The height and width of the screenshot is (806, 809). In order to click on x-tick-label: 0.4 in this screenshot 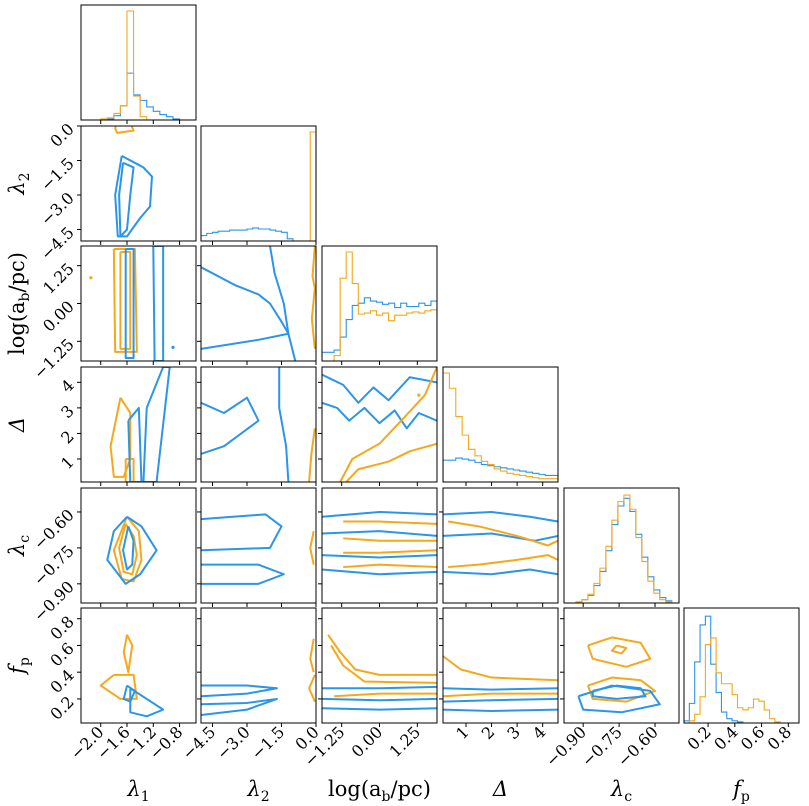, I will do `click(725, 737)`.